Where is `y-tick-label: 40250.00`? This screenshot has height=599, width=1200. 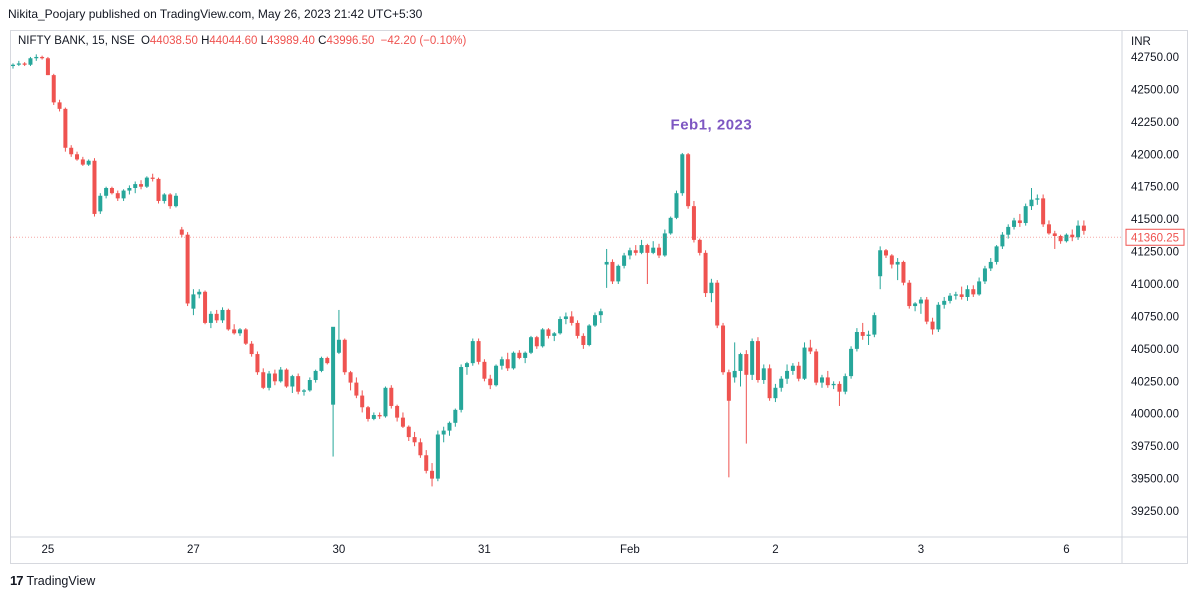
y-tick-label: 40250.00 is located at coordinates (1155, 382).